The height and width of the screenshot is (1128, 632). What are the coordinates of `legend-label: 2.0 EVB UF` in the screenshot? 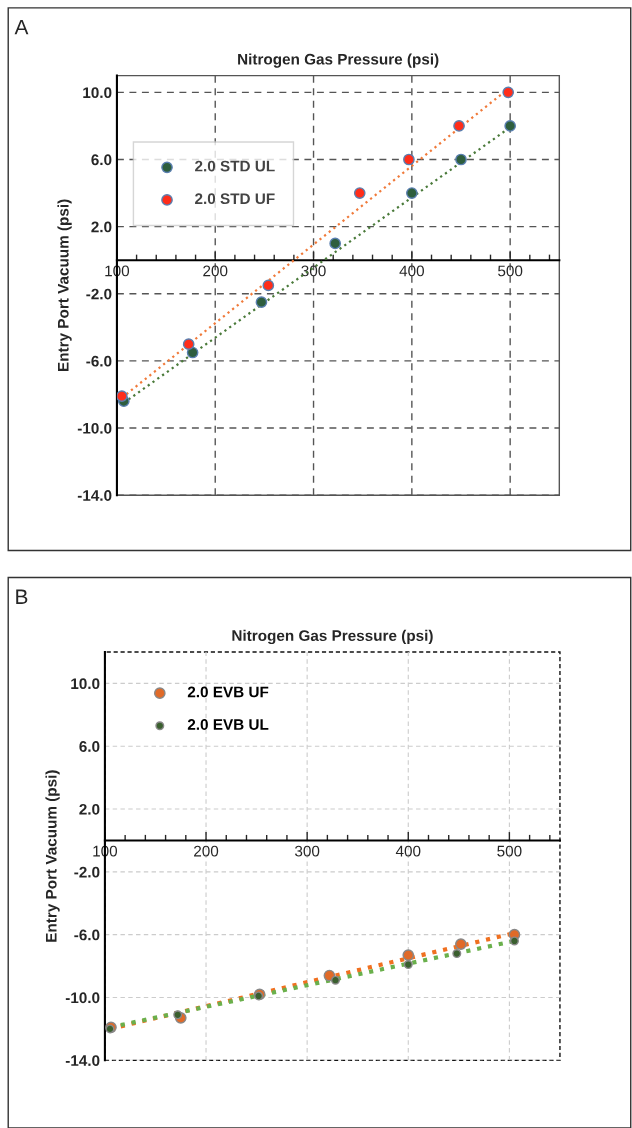 It's located at (228, 692).